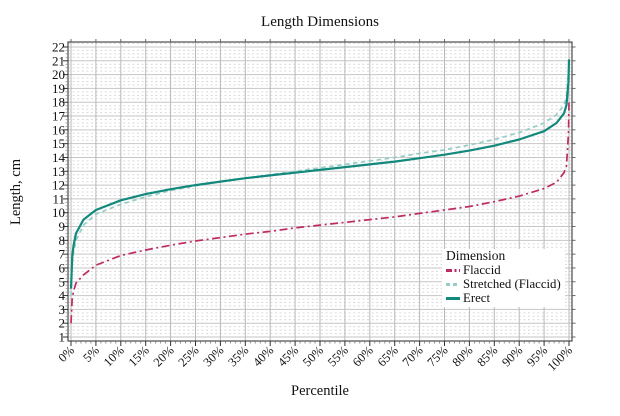 The image size is (620, 416). I want to click on y-tick-label: 15, so click(58, 143).